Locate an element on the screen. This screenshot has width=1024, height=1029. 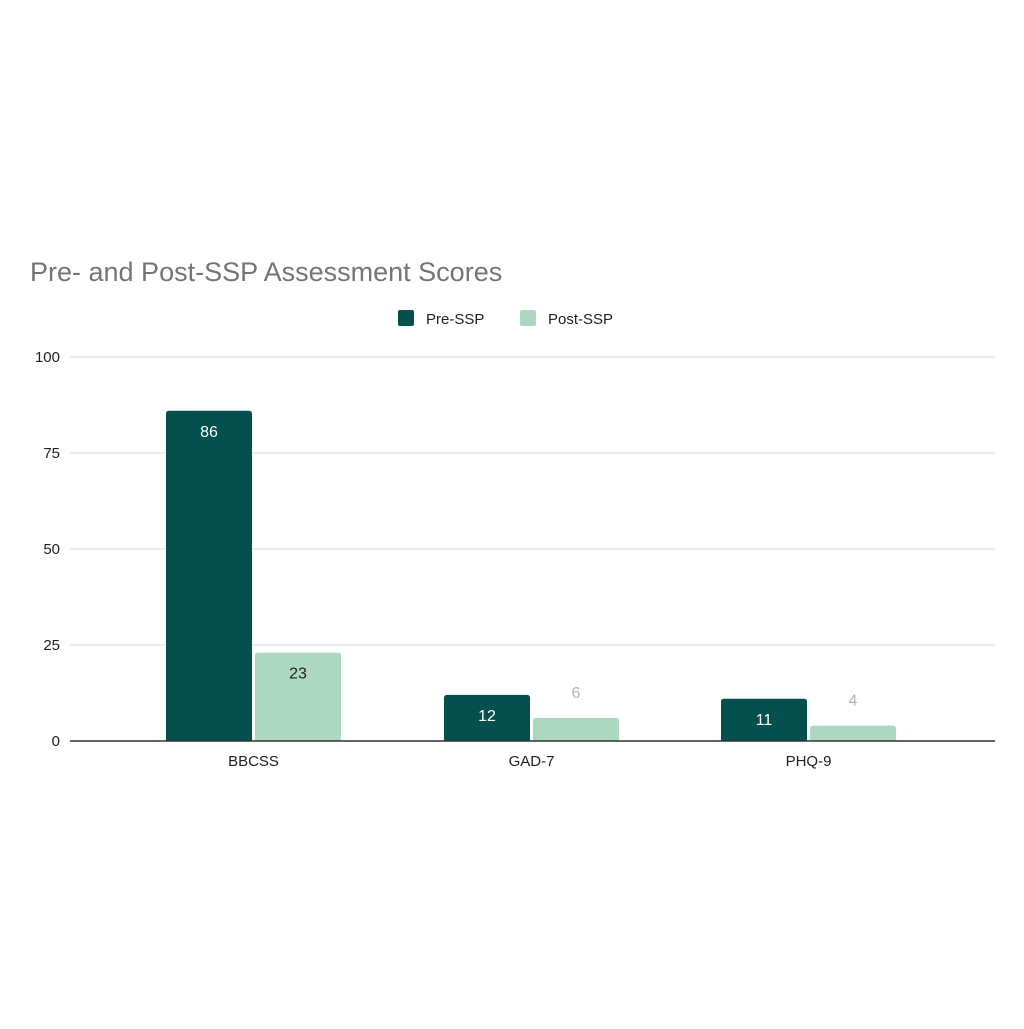
y-axis-tick-labels: 0 25 50 75 100 is located at coordinates (47, 549).